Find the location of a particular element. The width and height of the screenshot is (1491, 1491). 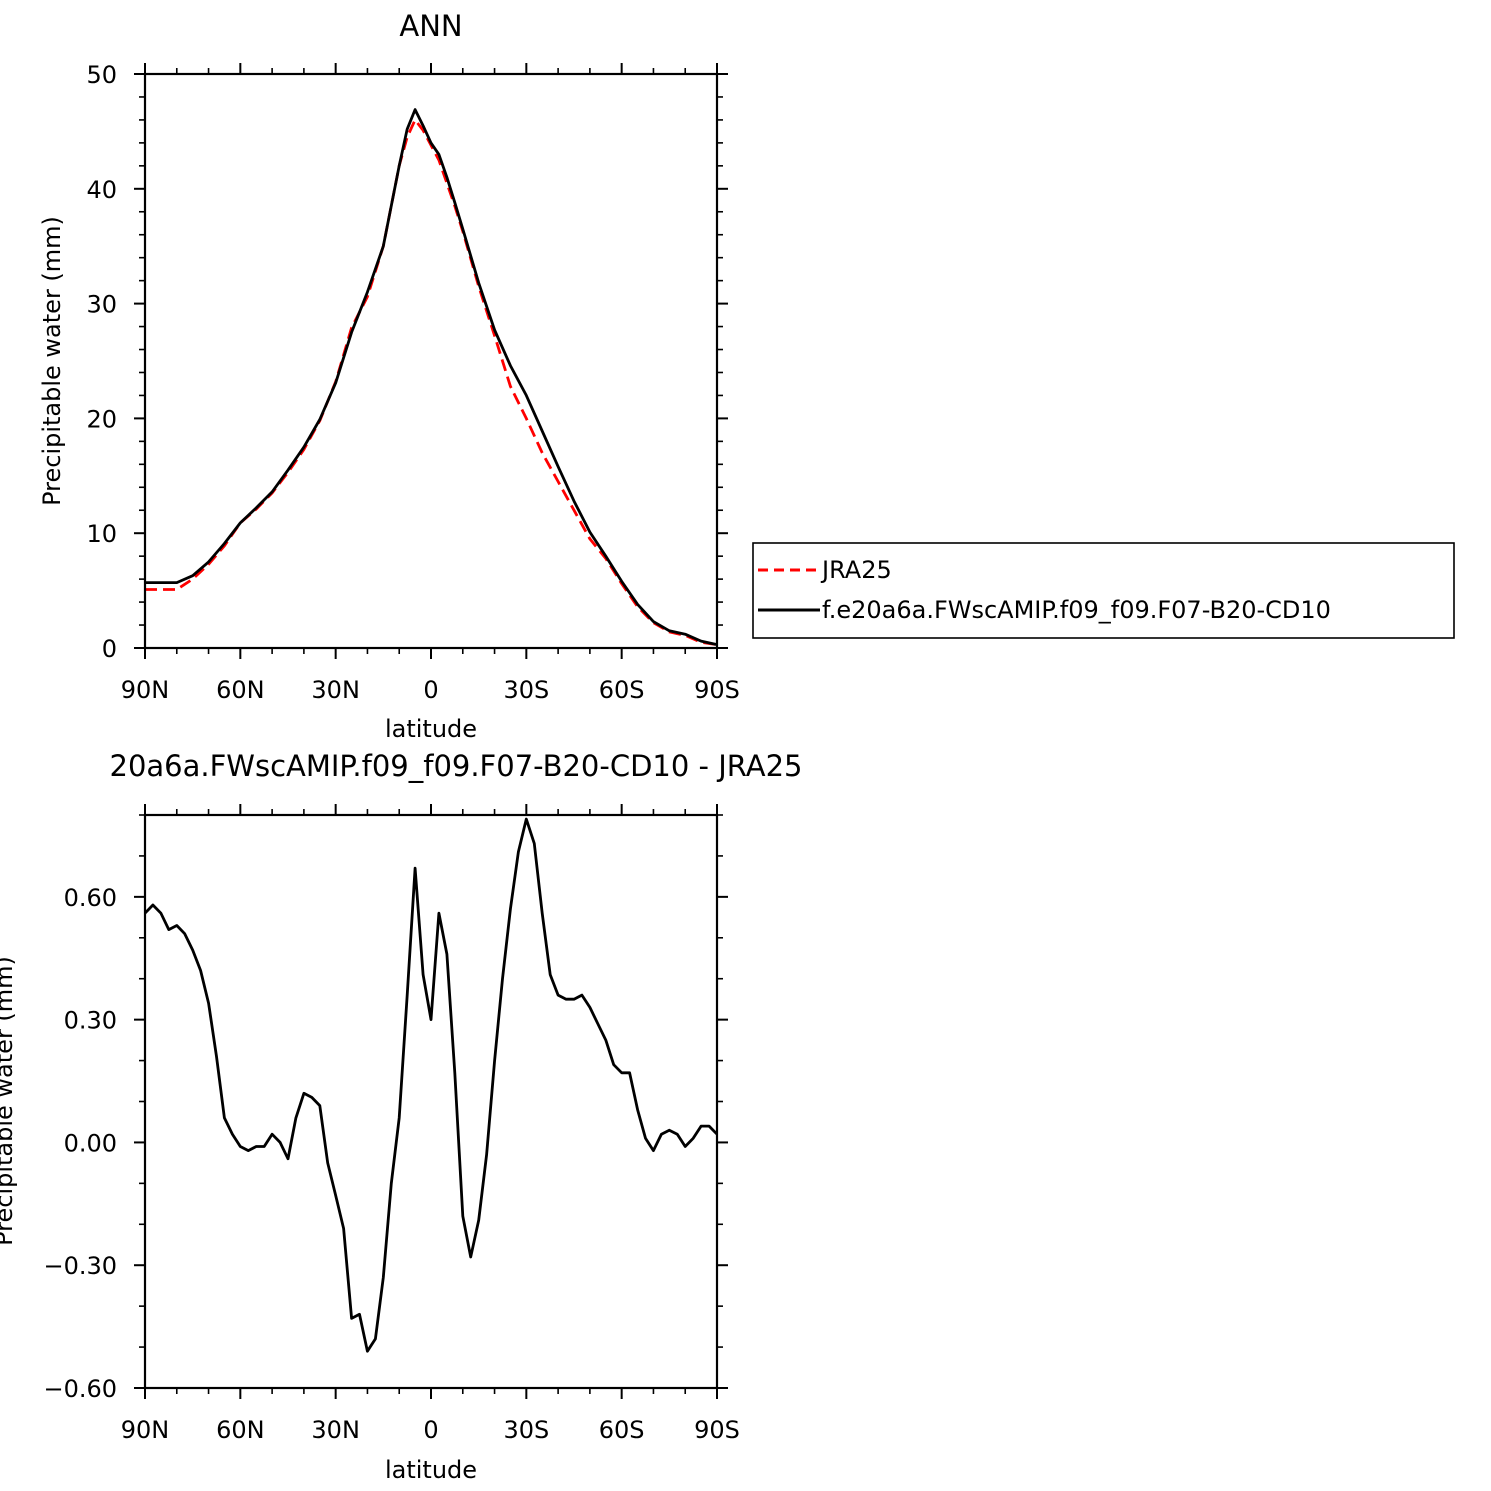

y-tick-label: 50 is located at coordinates (101, 75).